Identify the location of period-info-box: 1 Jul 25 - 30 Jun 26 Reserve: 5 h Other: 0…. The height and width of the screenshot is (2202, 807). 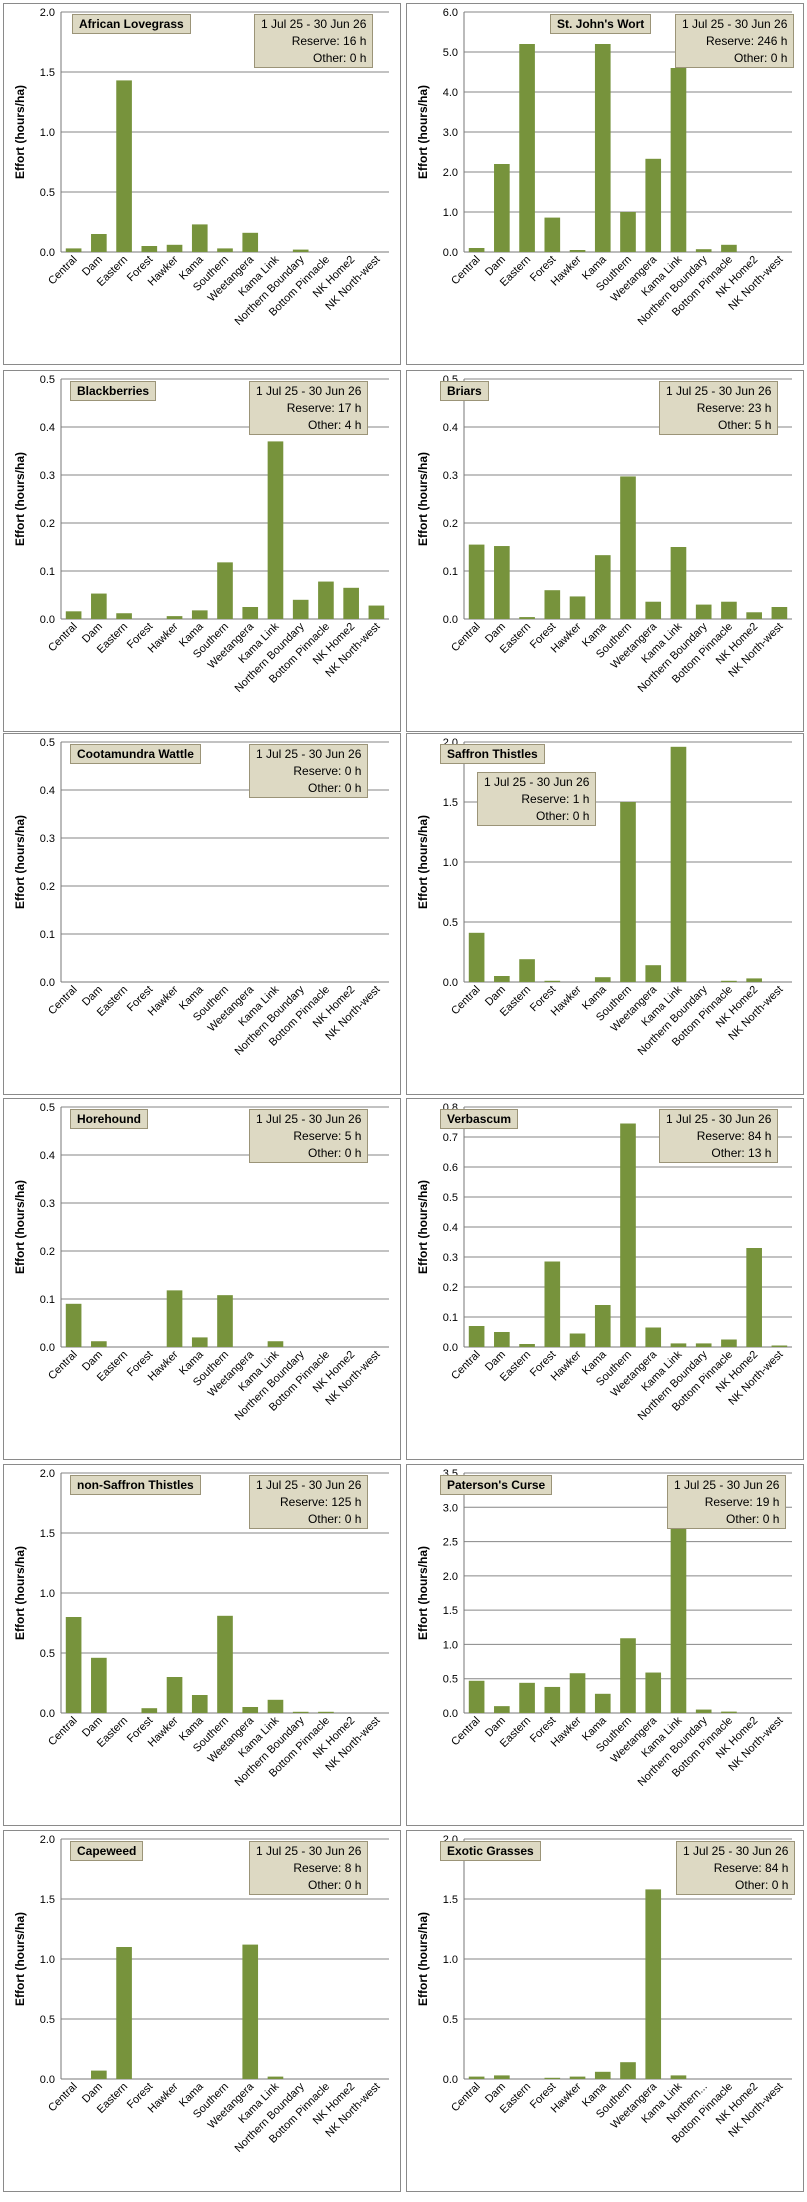
(309, 1136).